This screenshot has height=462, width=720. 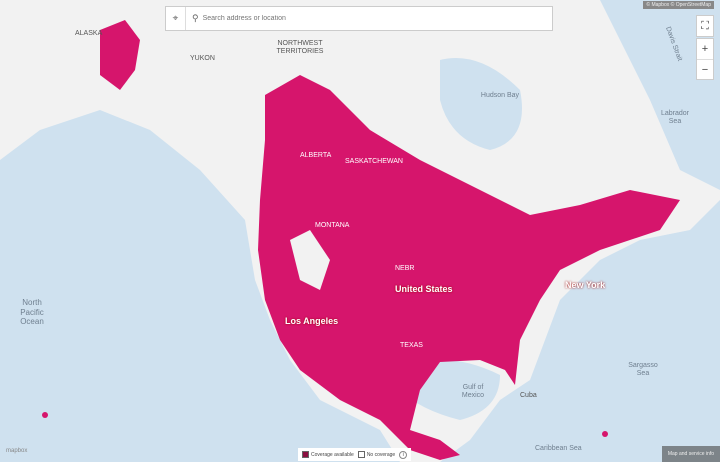 I want to click on search-icon: ⚲, so click(x=195, y=18).